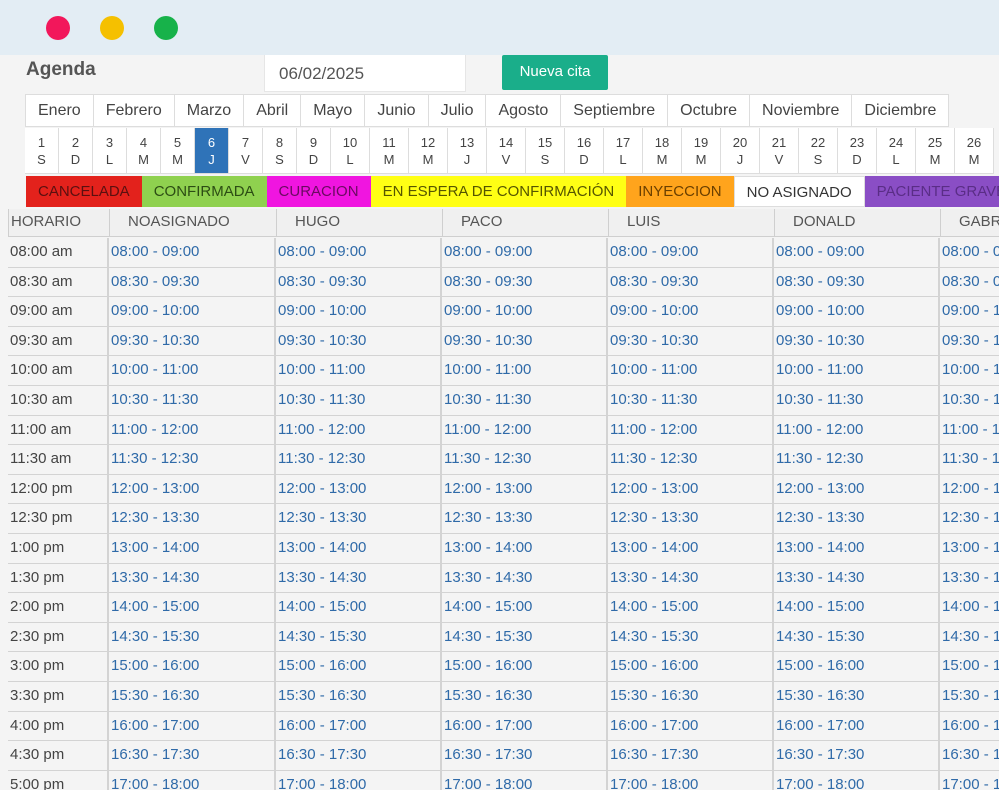 The image size is (999, 790). I want to click on time-slot-donald: 14:30 - 15:30, so click(857, 637).